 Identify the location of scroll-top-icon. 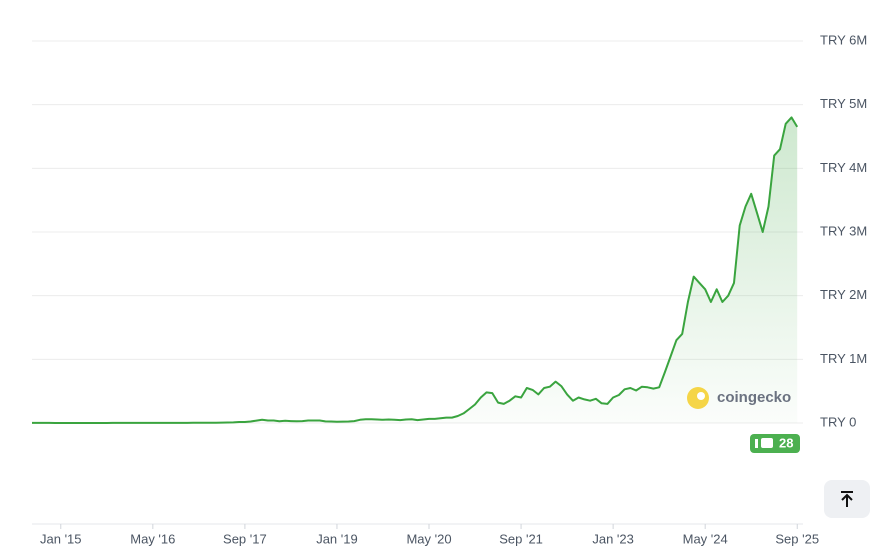
(847, 499).